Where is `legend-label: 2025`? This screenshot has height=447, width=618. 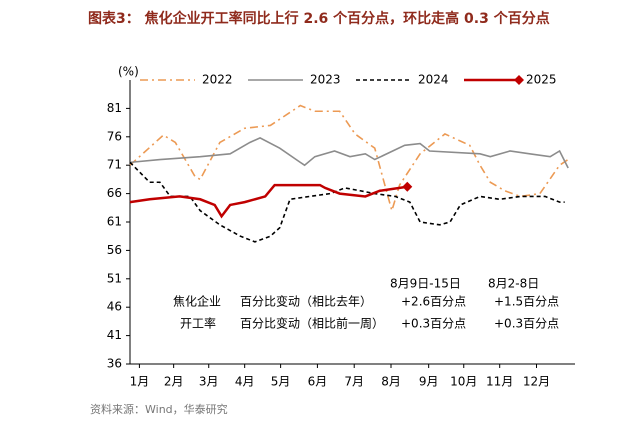
legend-label: 2025 is located at coordinates (541, 80).